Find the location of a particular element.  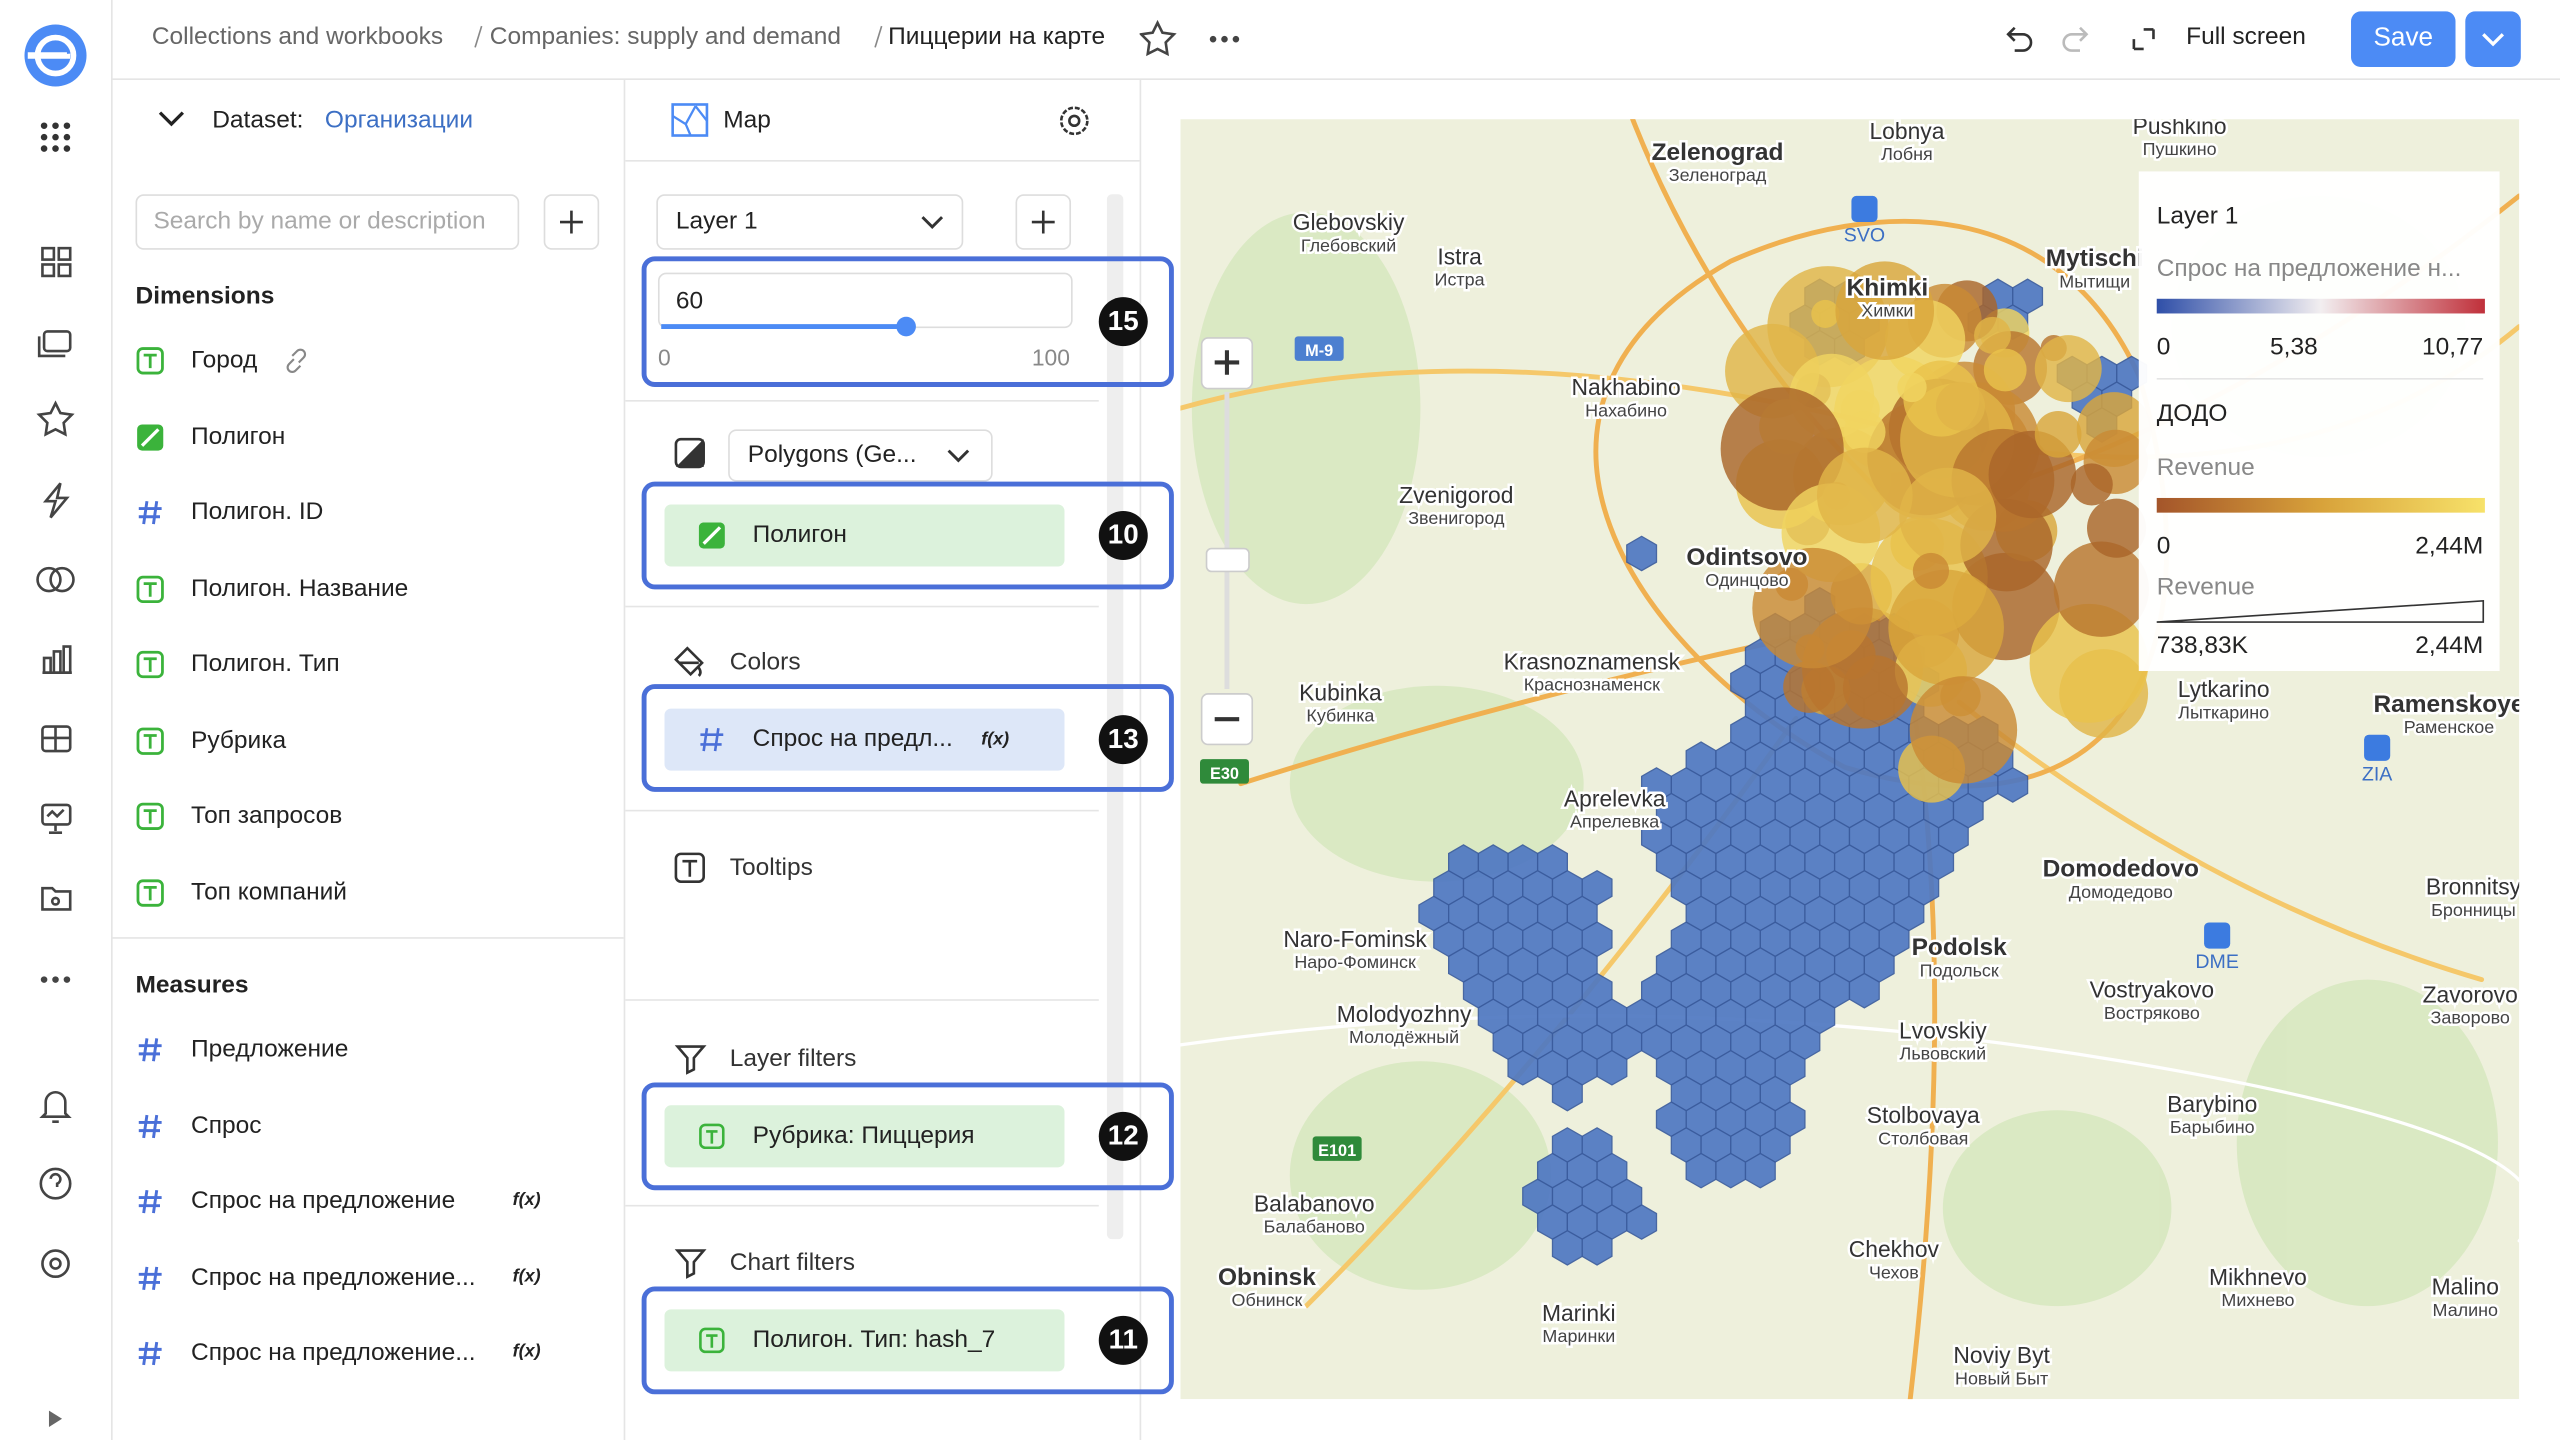

hexagon is located at coordinates (1642, 553).